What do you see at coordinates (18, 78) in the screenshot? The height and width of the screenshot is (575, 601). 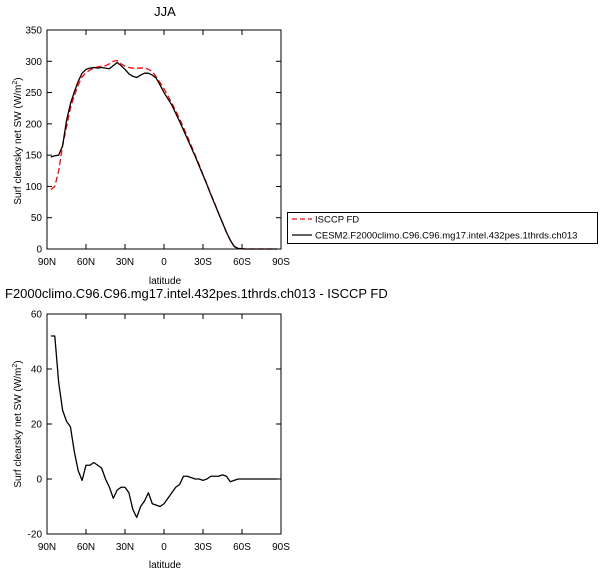 I see `top-y-axis-label-close: )` at bounding box center [18, 78].